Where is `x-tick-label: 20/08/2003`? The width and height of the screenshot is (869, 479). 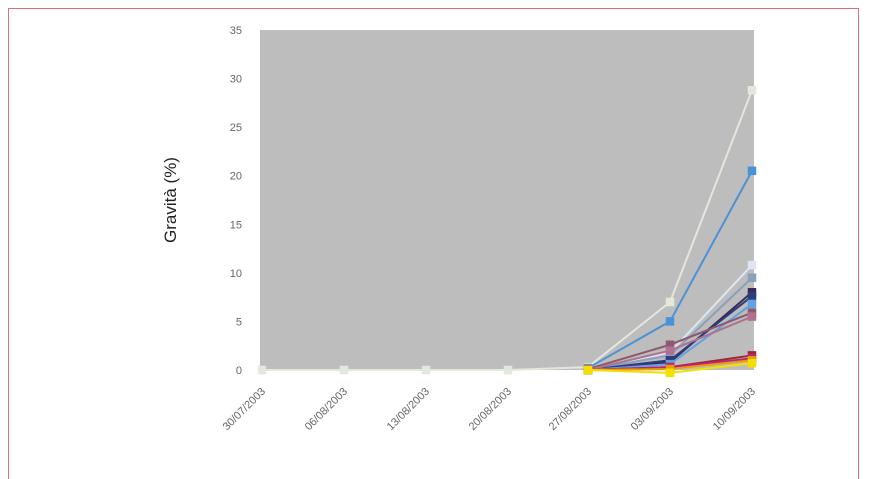 x-tick-label: 20/08/2003 is located at coordinates (490, 409).